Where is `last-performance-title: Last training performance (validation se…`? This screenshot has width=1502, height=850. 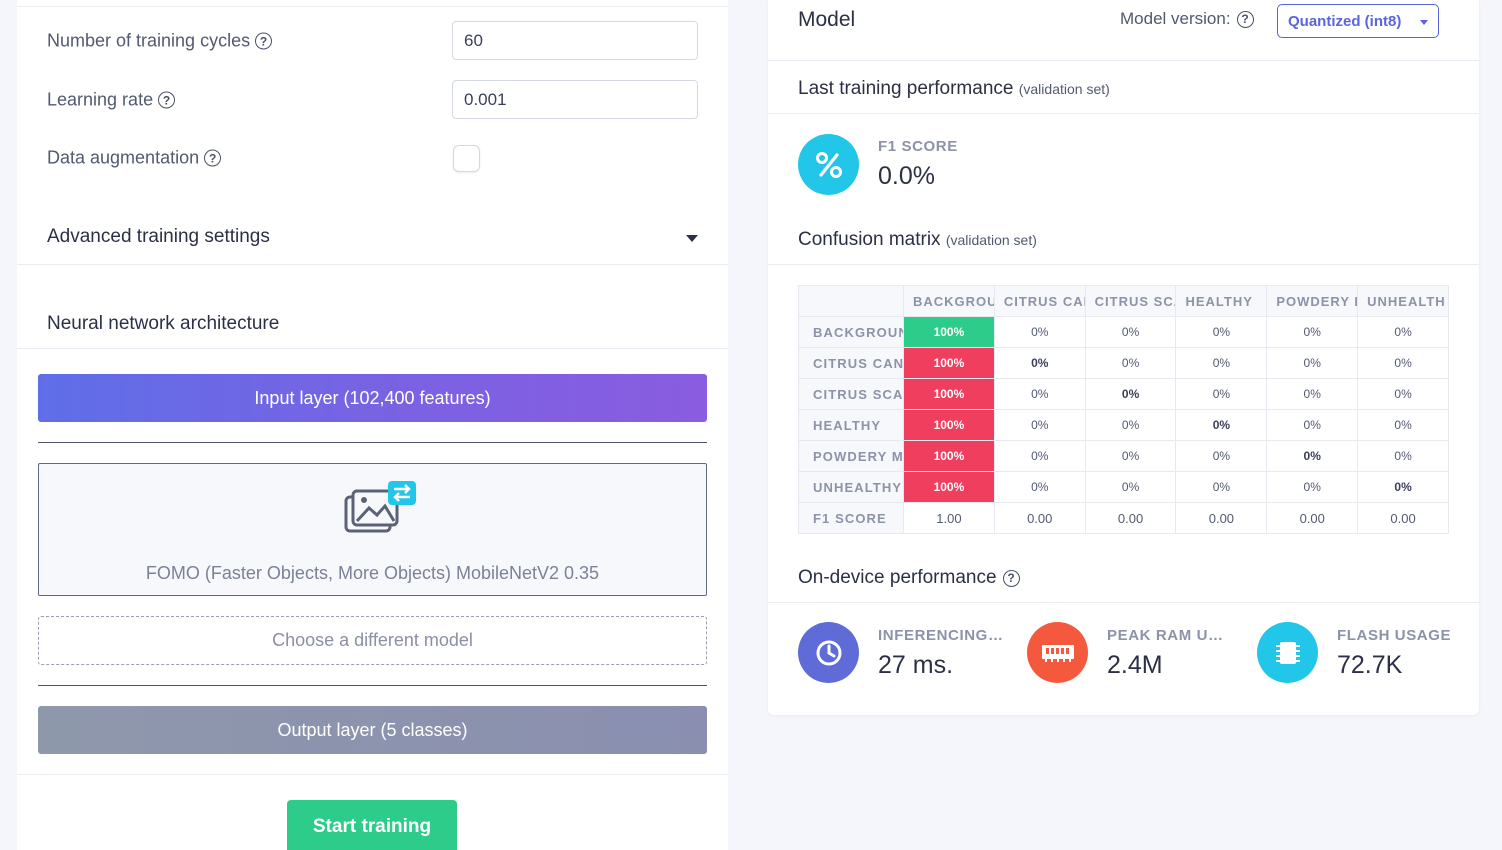 last-performance-title: Last training performance (validation se… is located at coordinates (954, 88).